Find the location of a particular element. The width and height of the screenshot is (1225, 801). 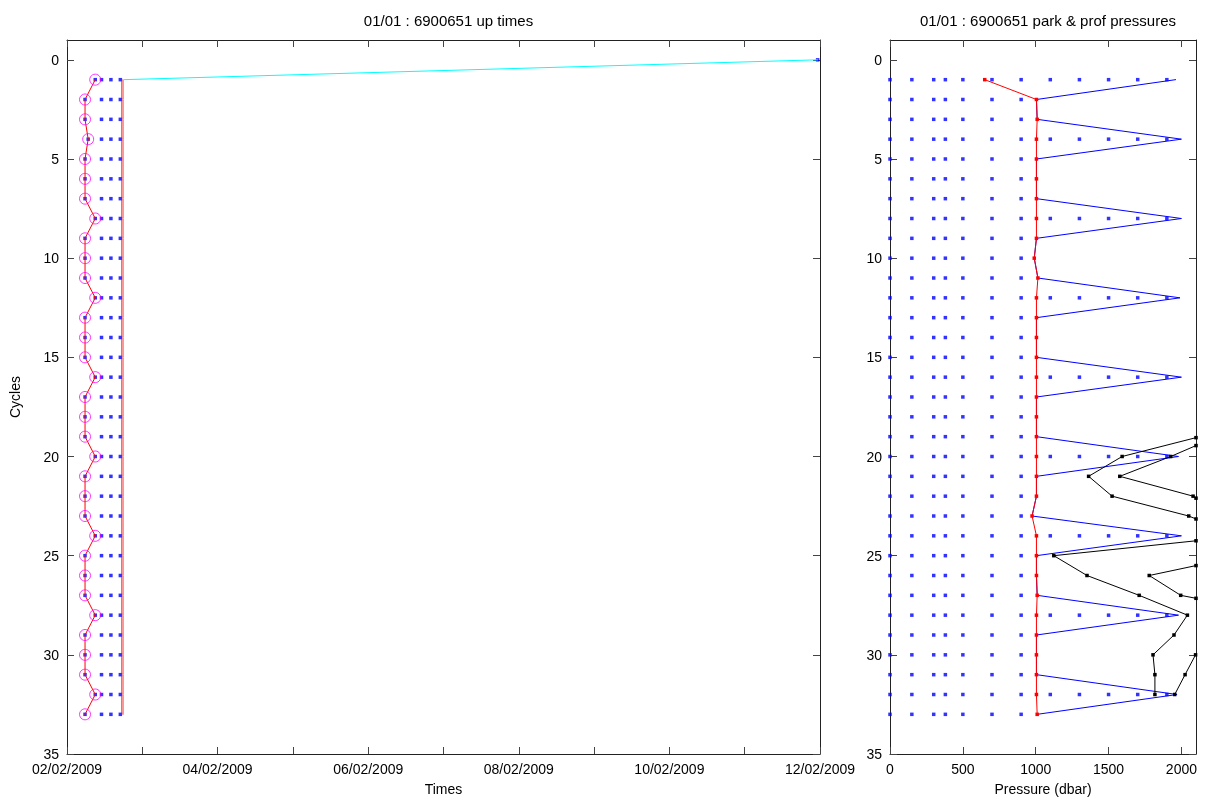

x-tick-label: 1500 is located at coordinates (1108, 769).